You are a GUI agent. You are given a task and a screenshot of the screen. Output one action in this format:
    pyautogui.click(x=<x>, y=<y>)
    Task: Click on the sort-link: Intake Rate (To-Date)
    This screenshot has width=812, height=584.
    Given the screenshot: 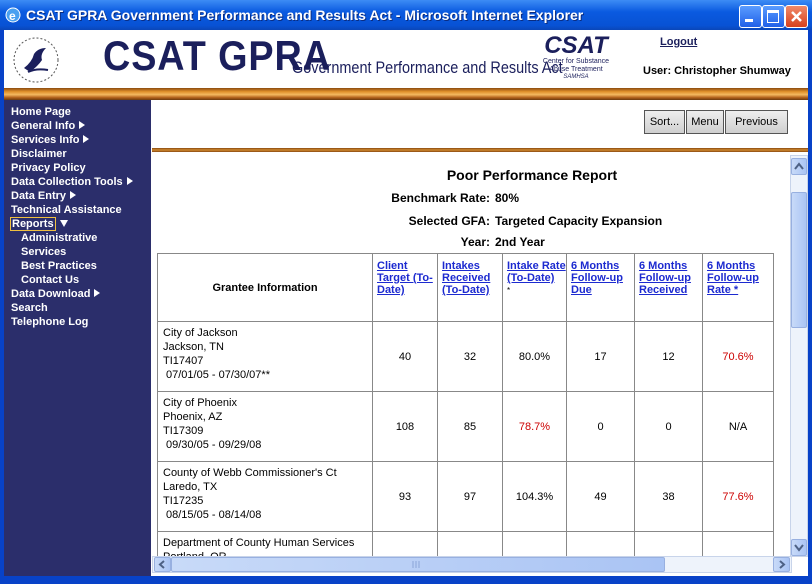 What is the action you would take?
    pyautogui.click(x=536, y=272)
    